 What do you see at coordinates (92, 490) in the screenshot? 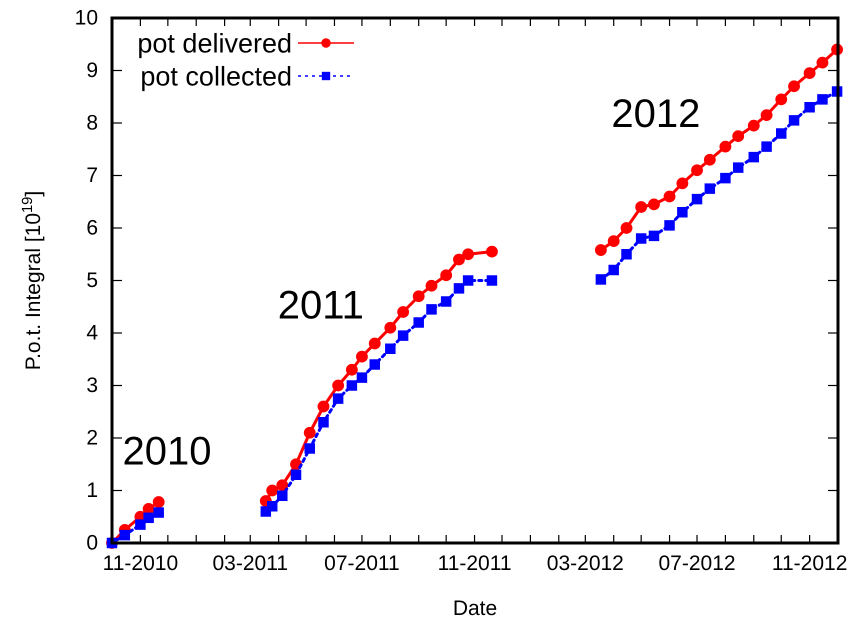
I see `y-tick-label: 1` at bounding box center [92, 490].